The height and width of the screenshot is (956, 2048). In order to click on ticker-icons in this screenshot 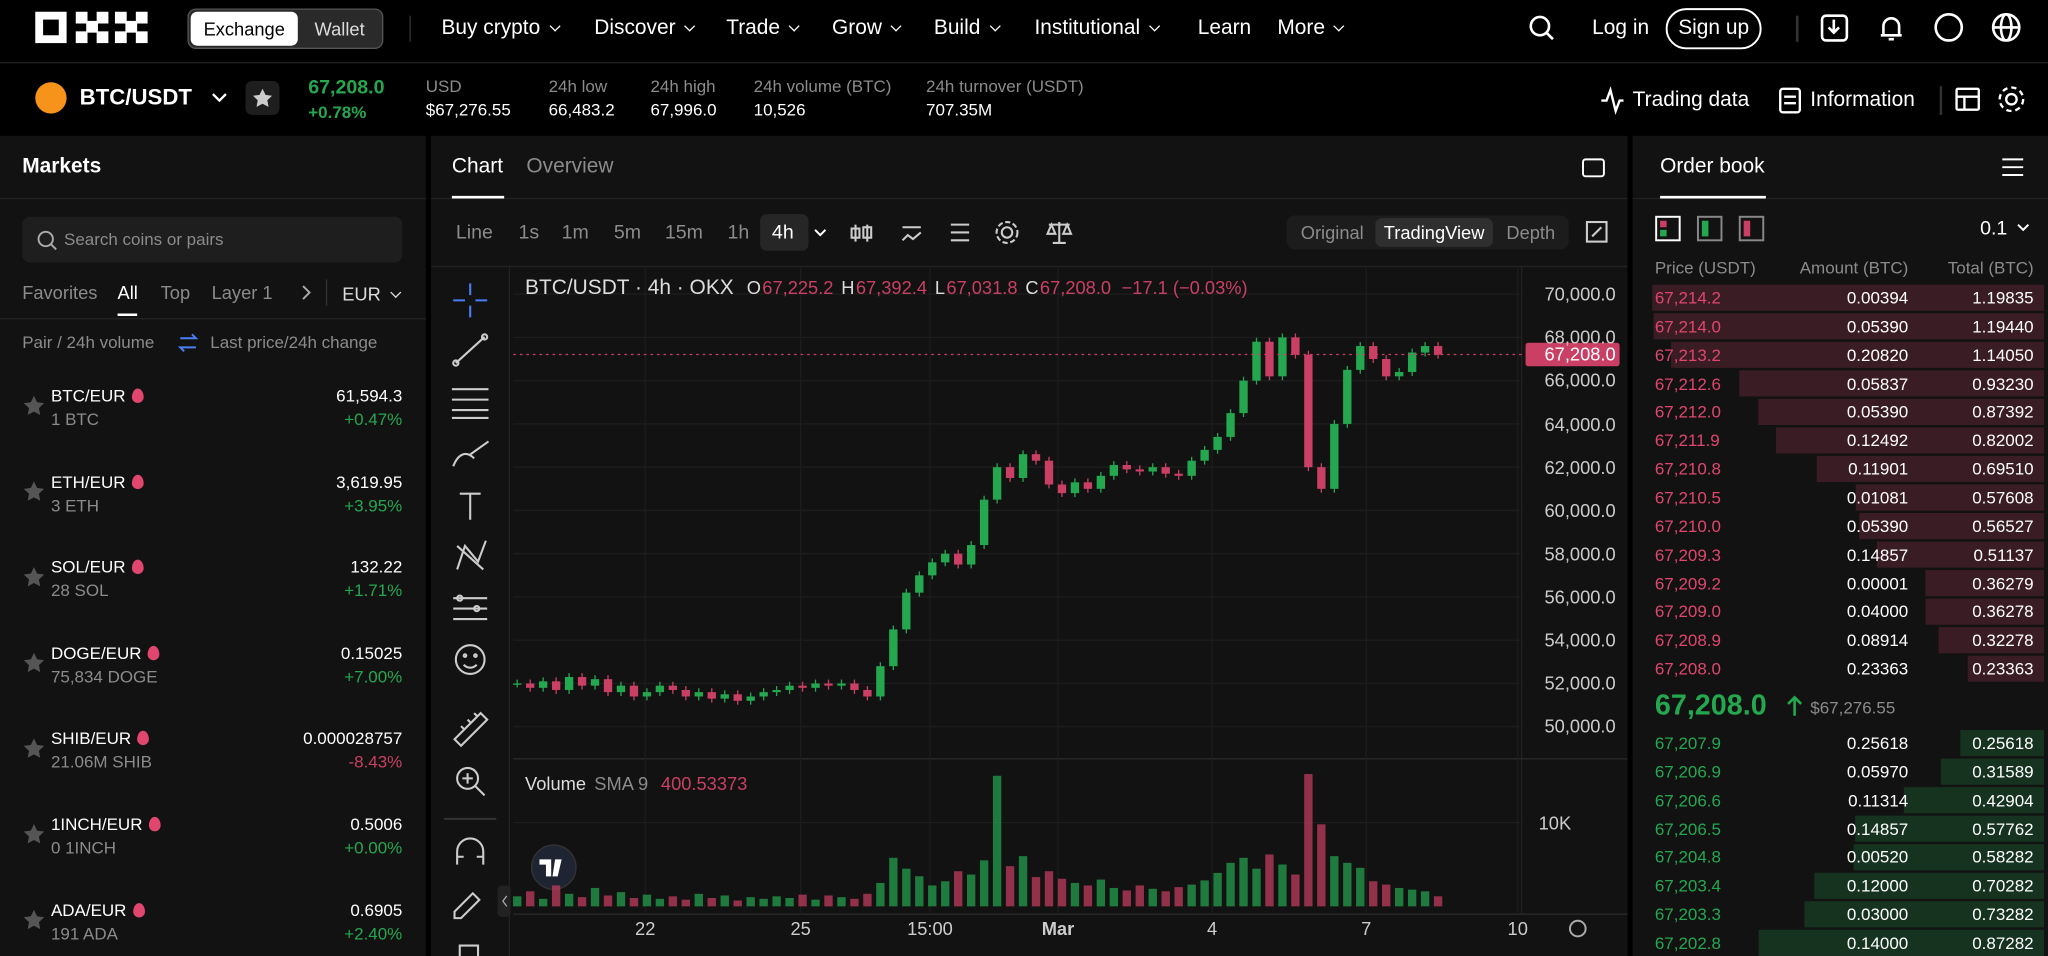, I will do `click(1813, 100)`.